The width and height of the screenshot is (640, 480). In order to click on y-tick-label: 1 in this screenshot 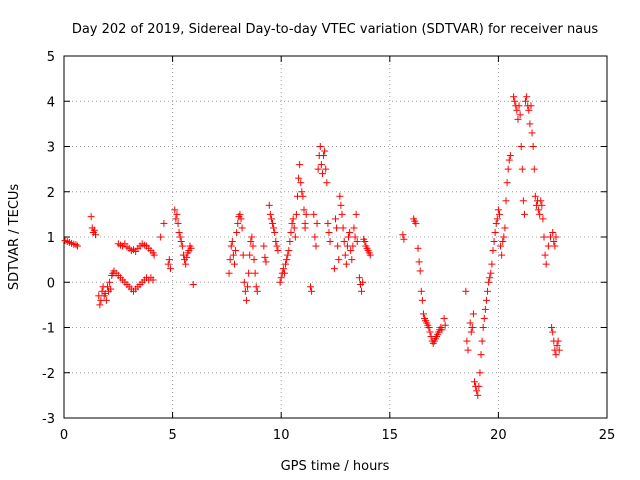, I will do `click(51, 238)`.